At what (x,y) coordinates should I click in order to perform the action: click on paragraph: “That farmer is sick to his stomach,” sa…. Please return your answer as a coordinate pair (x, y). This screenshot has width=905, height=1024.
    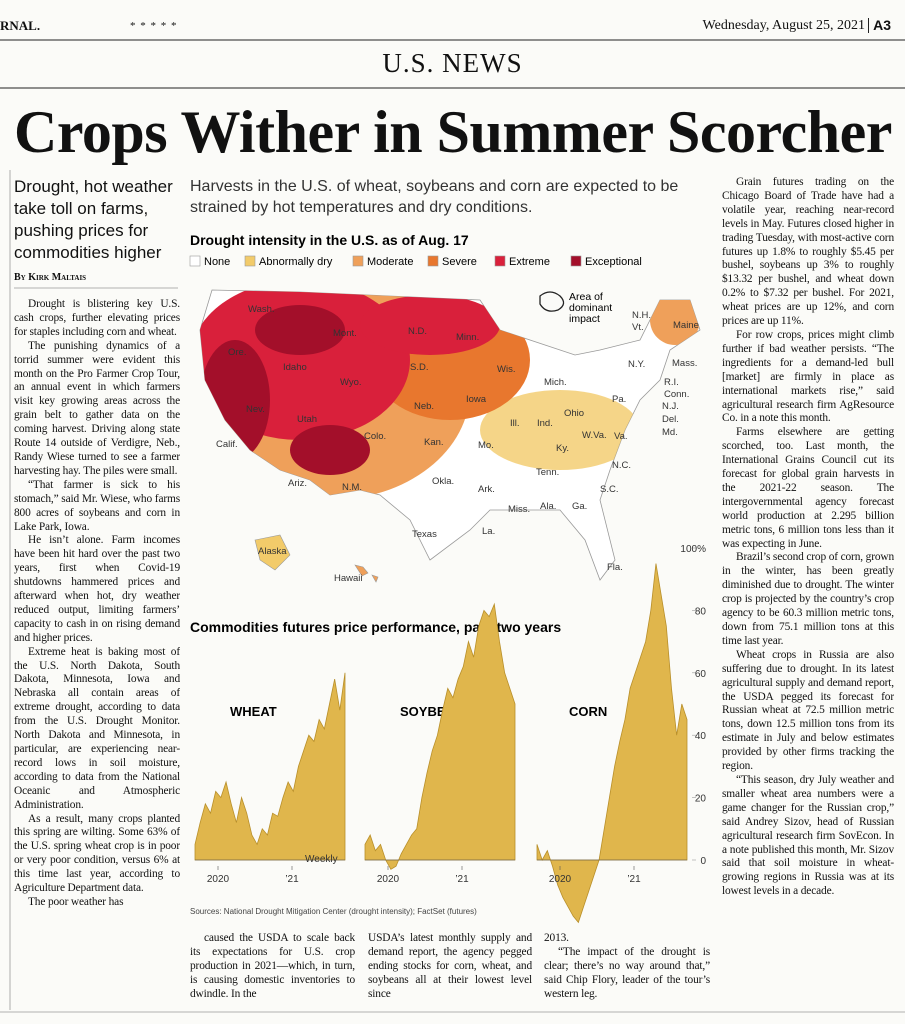
    Looking at the image, I should click on (97, 505).